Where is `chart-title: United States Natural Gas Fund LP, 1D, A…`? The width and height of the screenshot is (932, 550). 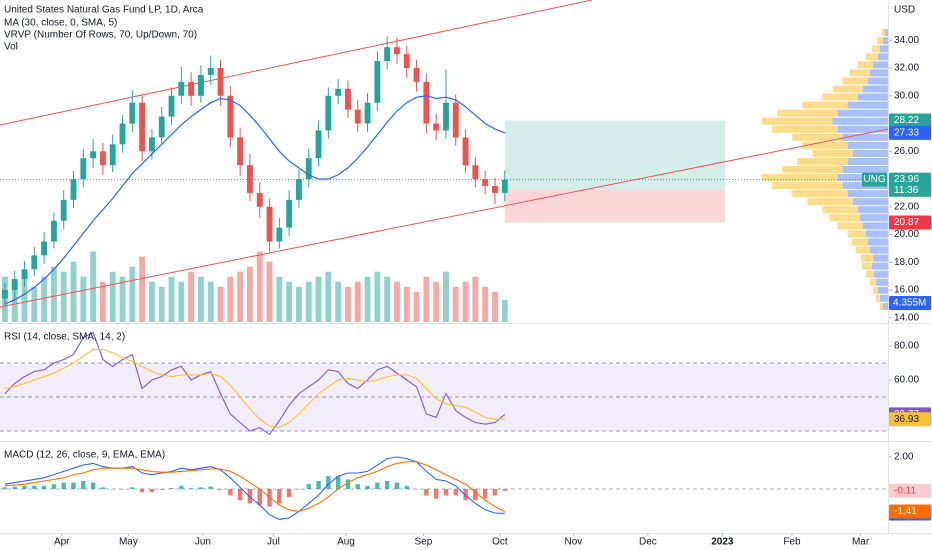 chart-title: United States Natural Gas Fund LP, 1D, A… is located at coordinates (104, 10).